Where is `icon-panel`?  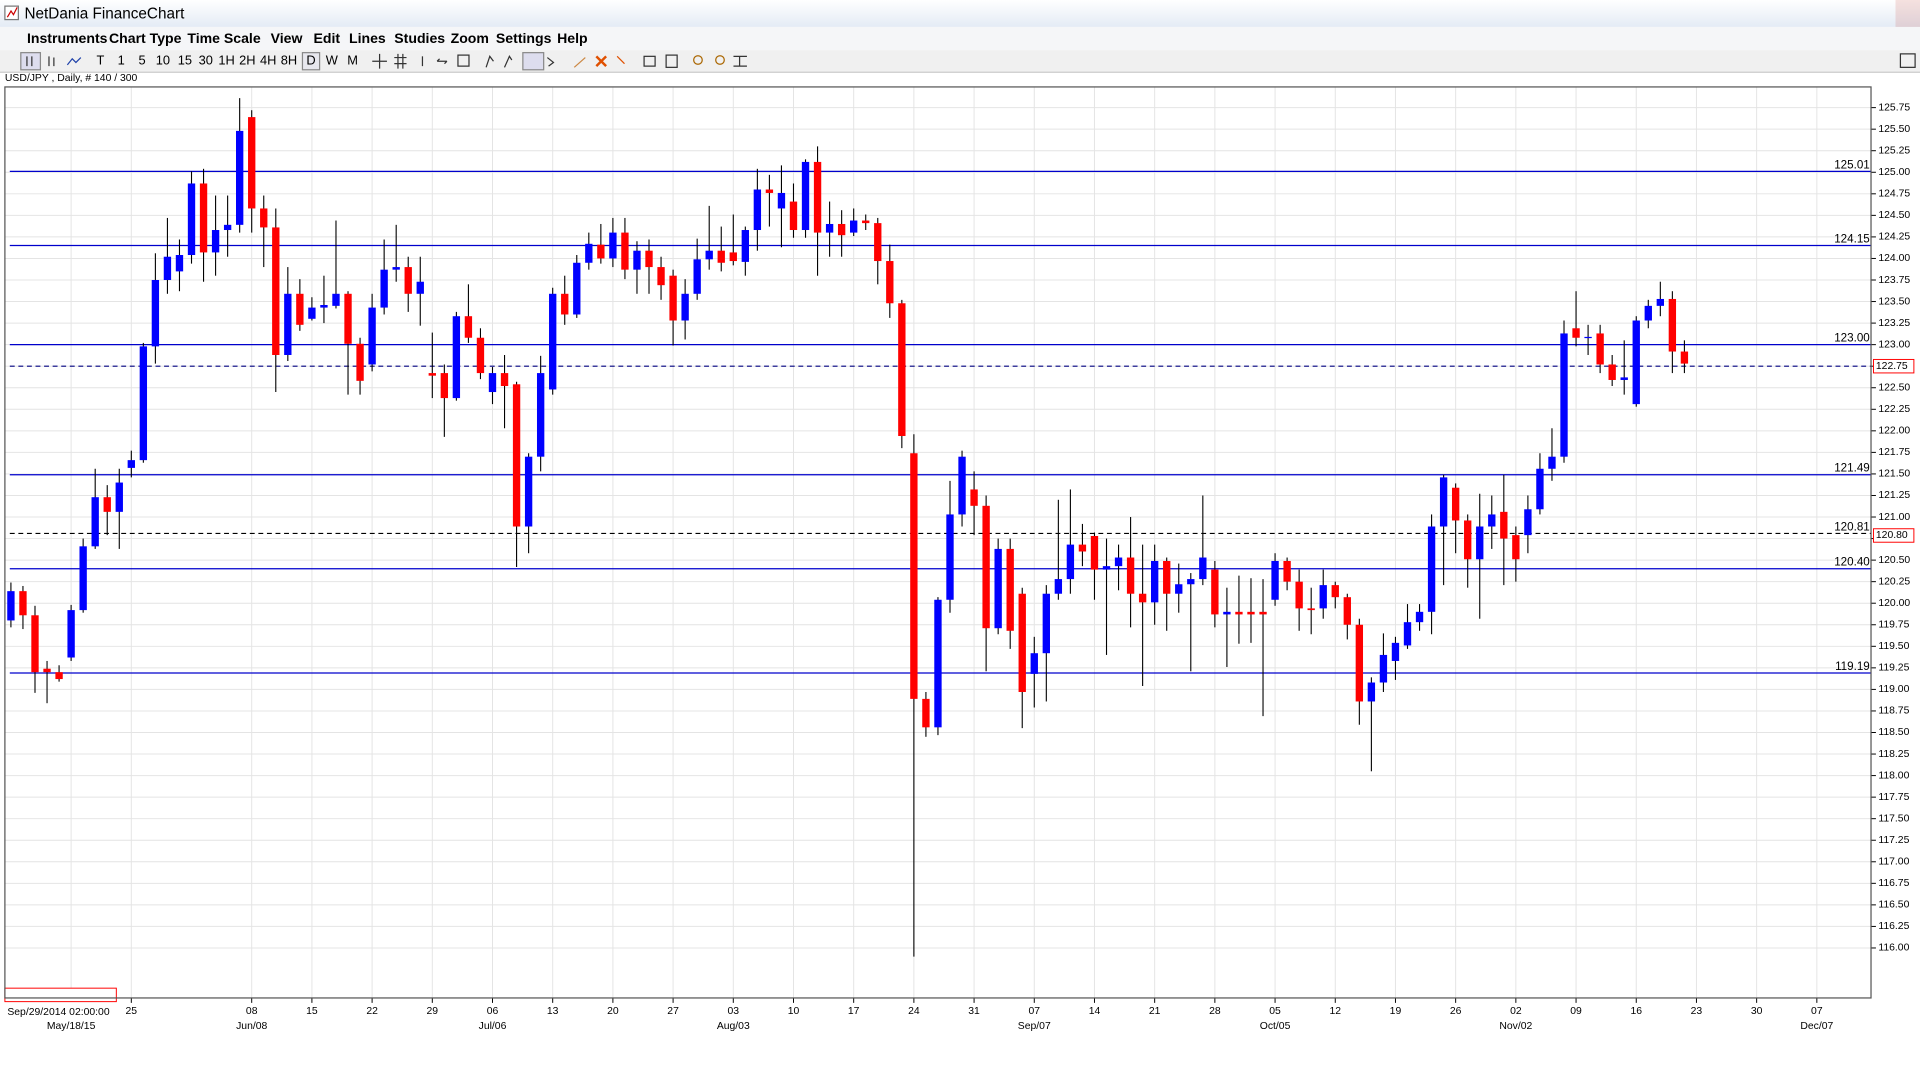 icon-panel is located at coordinates (1907, 60).